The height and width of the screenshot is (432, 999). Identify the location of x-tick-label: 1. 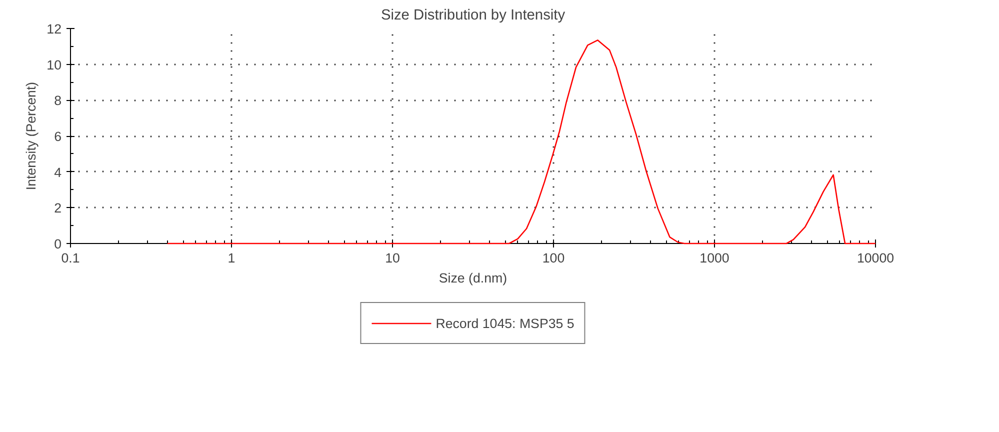
(232, 258).